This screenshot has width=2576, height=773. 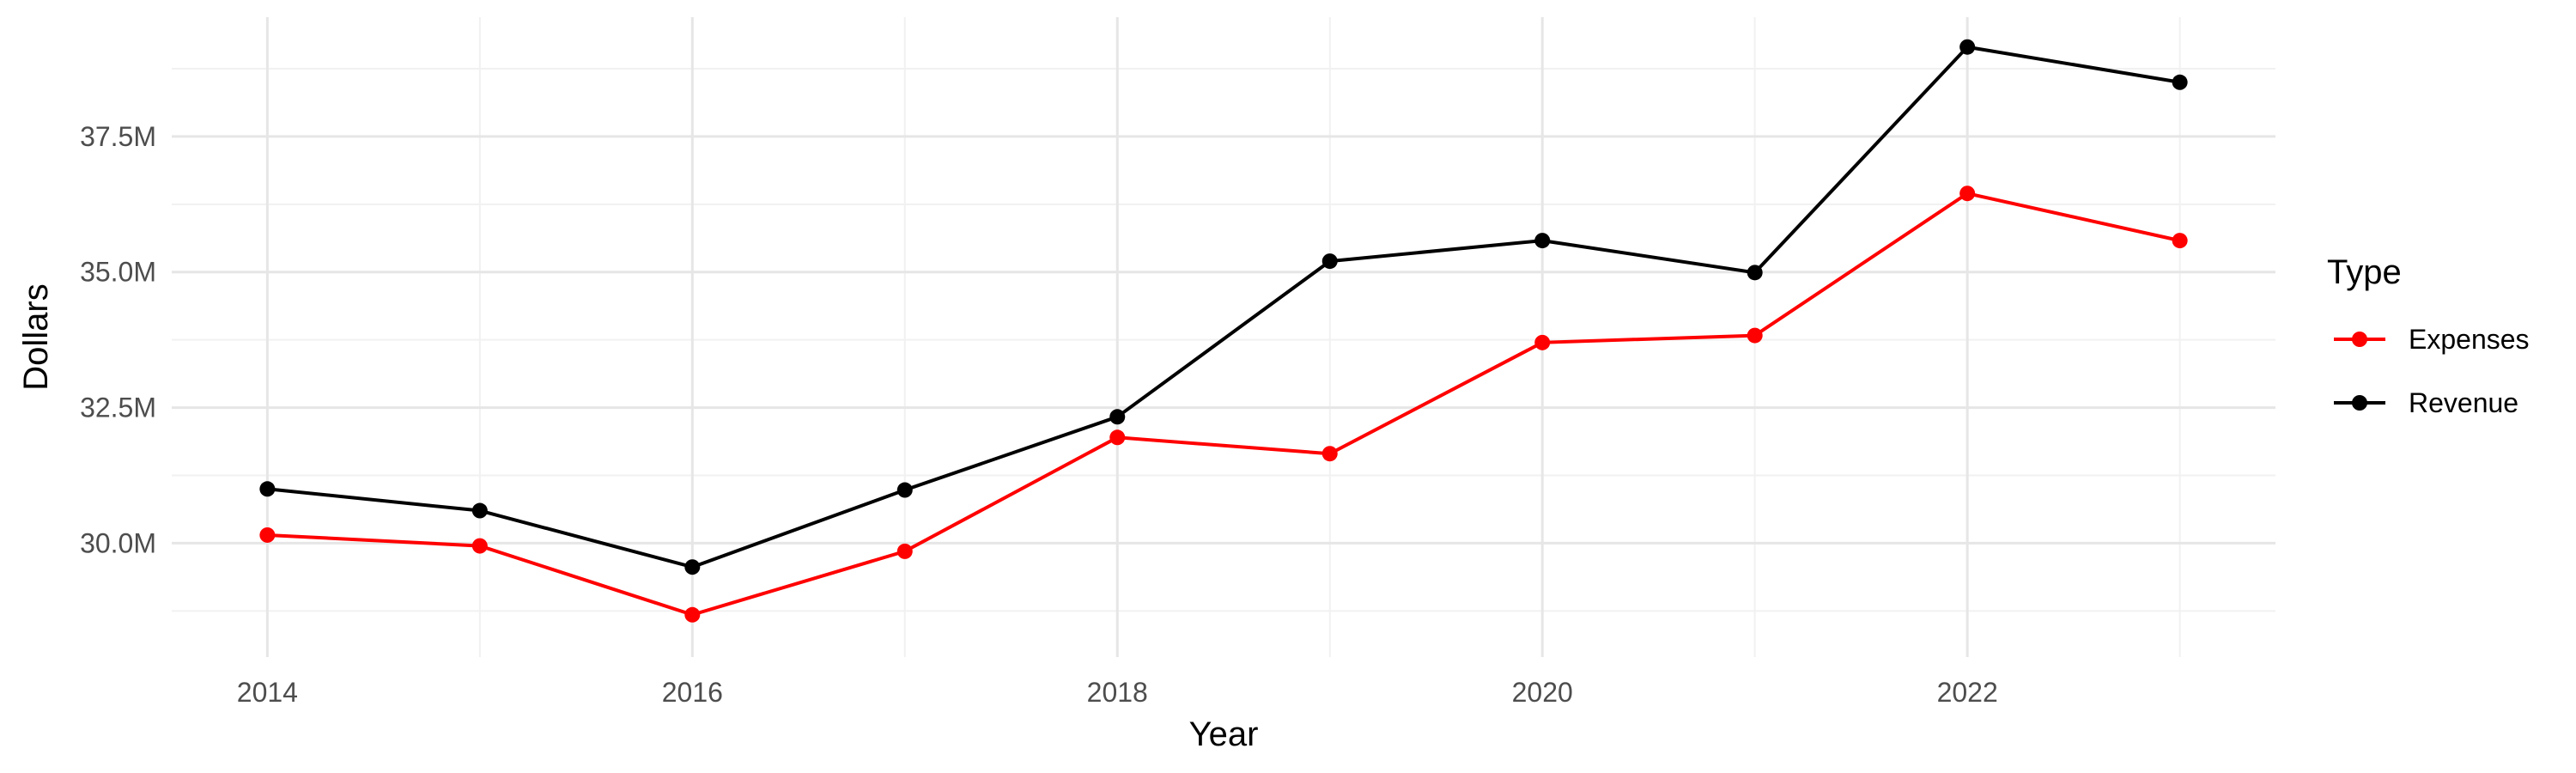 What do you see at coordinates (118, 272) in the screenshot?
I see `y-tick-label: 35.0M` at bounding box center [118, 272].